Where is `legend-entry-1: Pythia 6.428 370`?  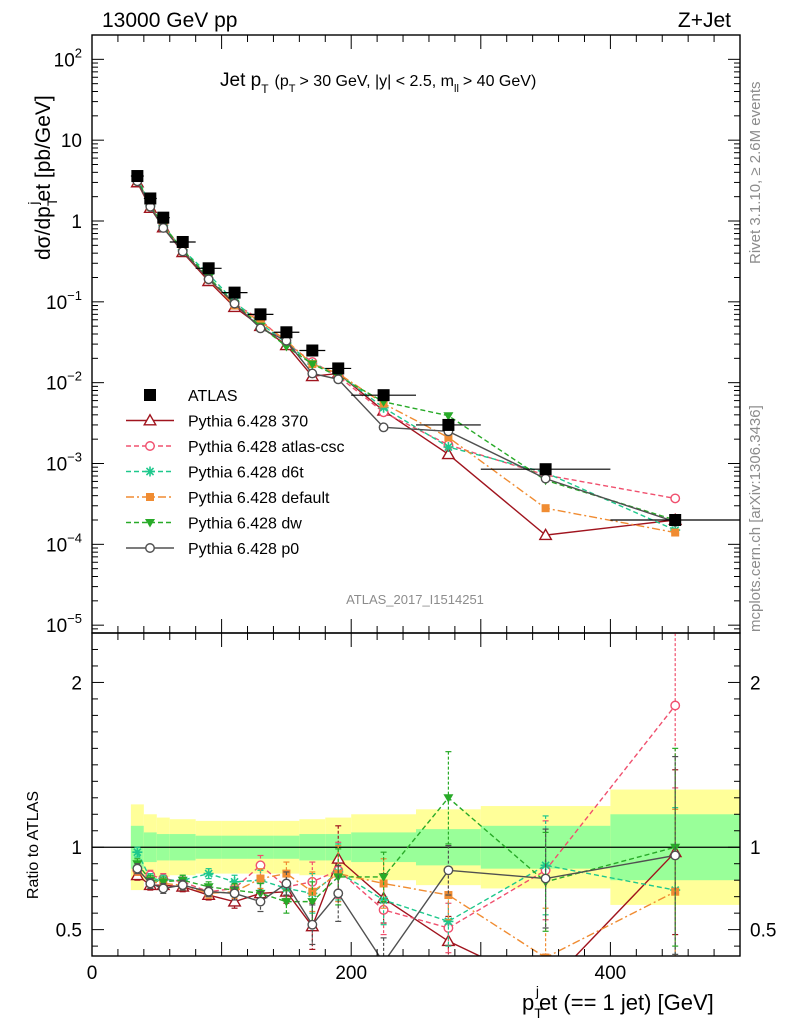
legend-entry-1: Pythia 6.428 370 is located at coordinates (217, 422).